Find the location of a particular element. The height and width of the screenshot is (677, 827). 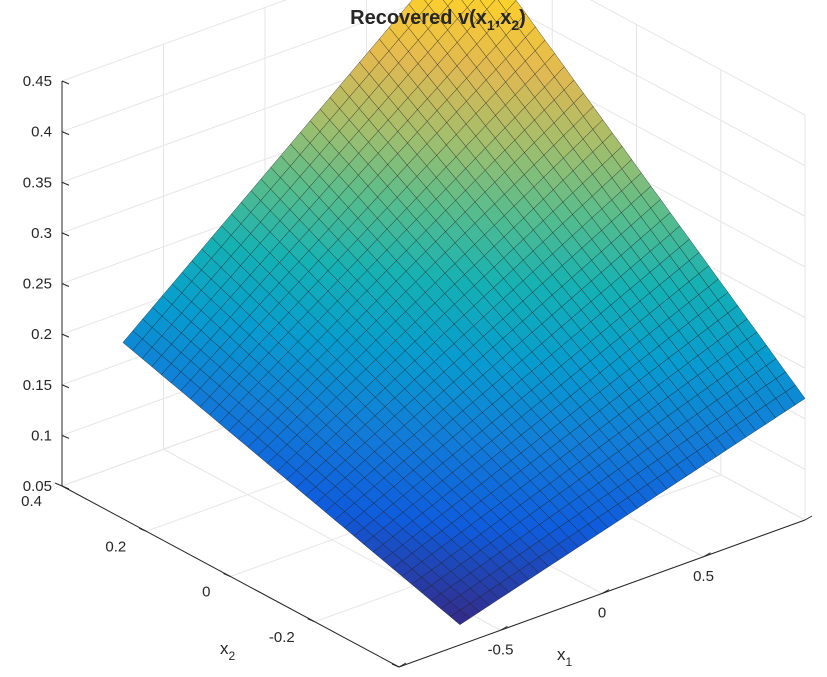

y-axis-title-sub: 2 is located at coordinates (232, 656).